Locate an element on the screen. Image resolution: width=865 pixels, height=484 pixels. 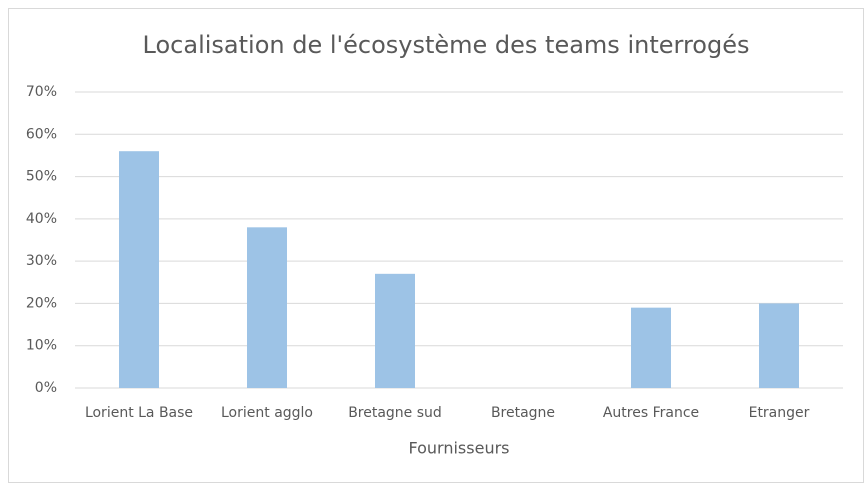
y-tick-label: 70% is located at coordinates (41, 92).